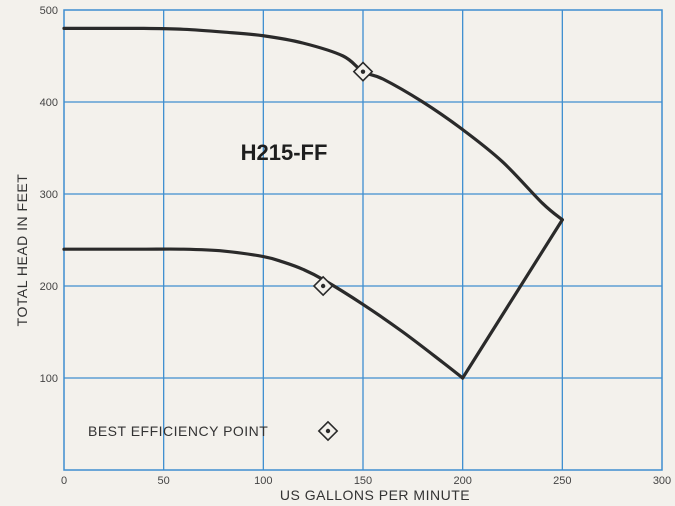  I want to click on x-tick-label: 150, so click(363, 481).